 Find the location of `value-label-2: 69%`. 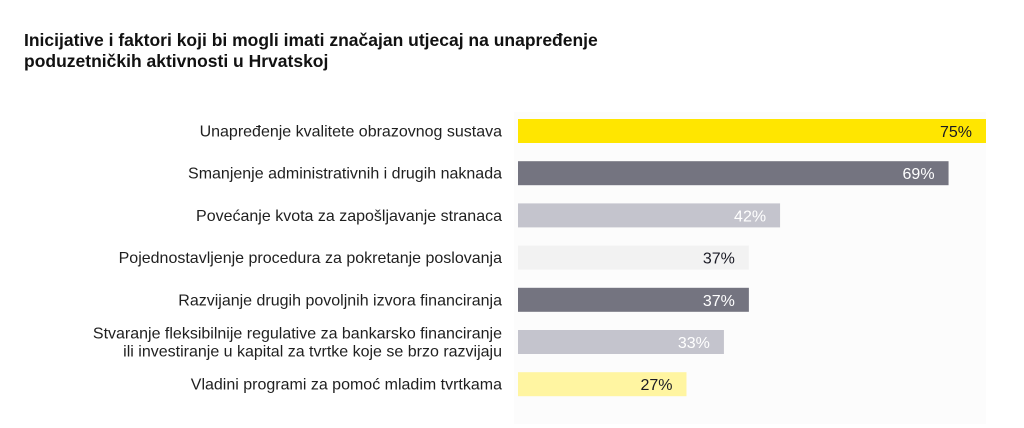

value-label-2: 69% is located at coordinates (919, 174).